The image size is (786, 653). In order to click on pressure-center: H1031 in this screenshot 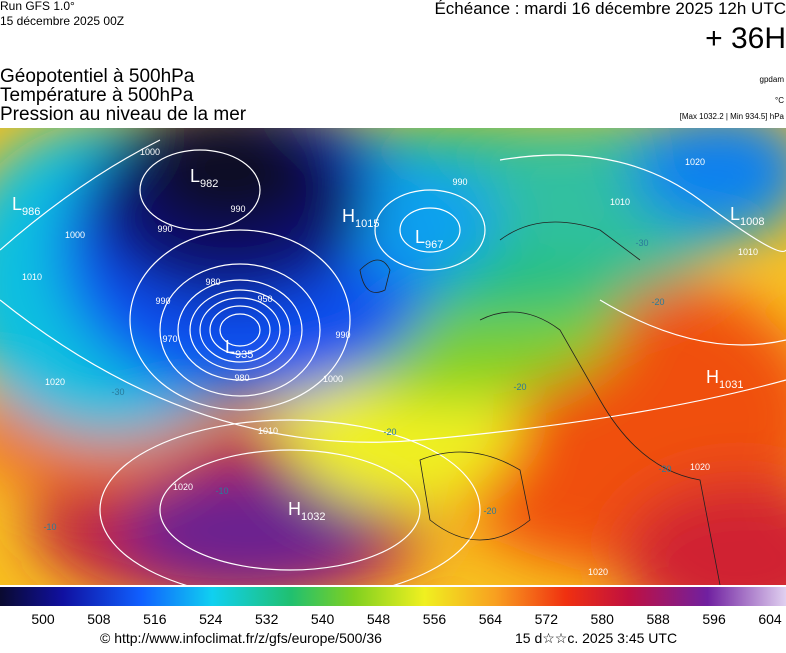, I will do `click(724, 379)`.